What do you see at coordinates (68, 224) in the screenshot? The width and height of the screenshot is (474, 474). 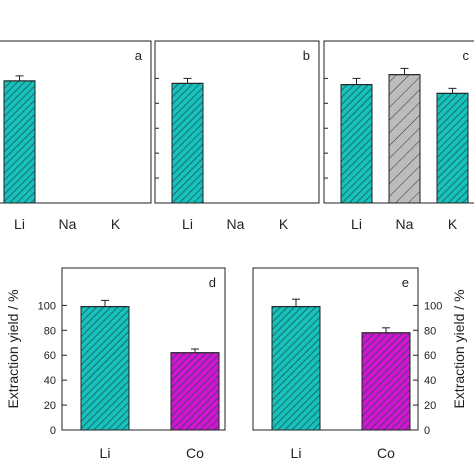 I see `category-label-a: Na` at bounding box center [68, 224].